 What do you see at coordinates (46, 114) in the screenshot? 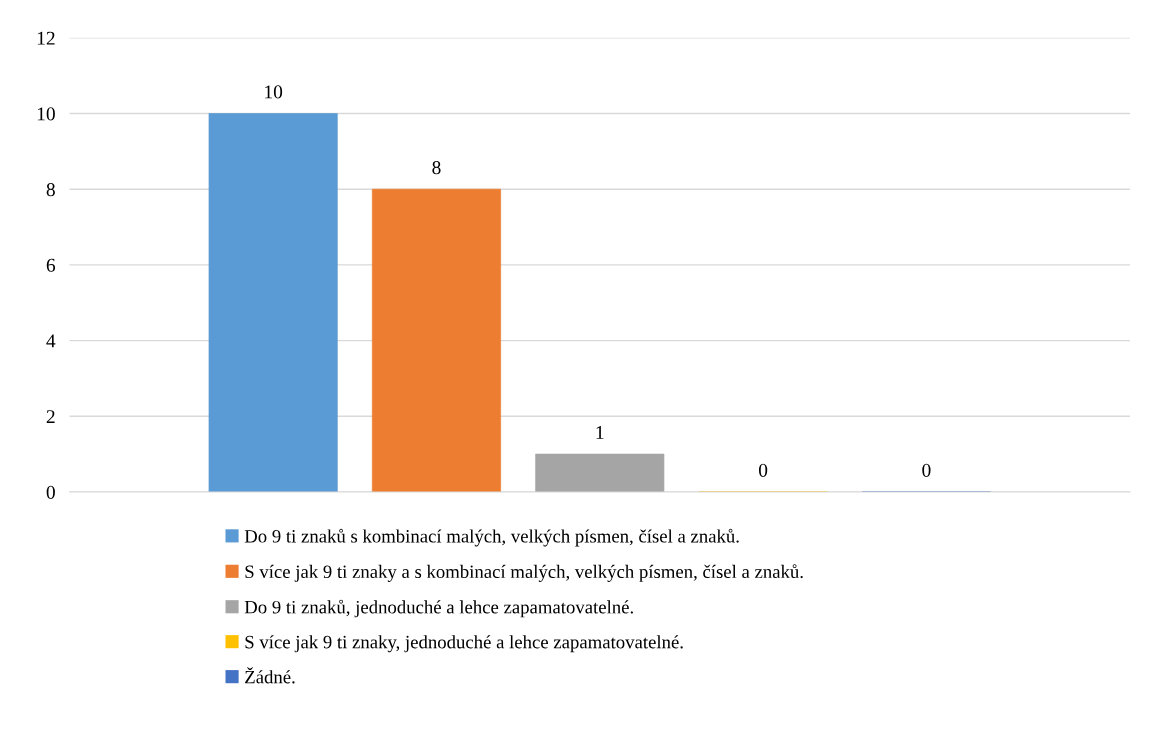
I see `y-tick-label: 10` at bounding box center [46, 114].